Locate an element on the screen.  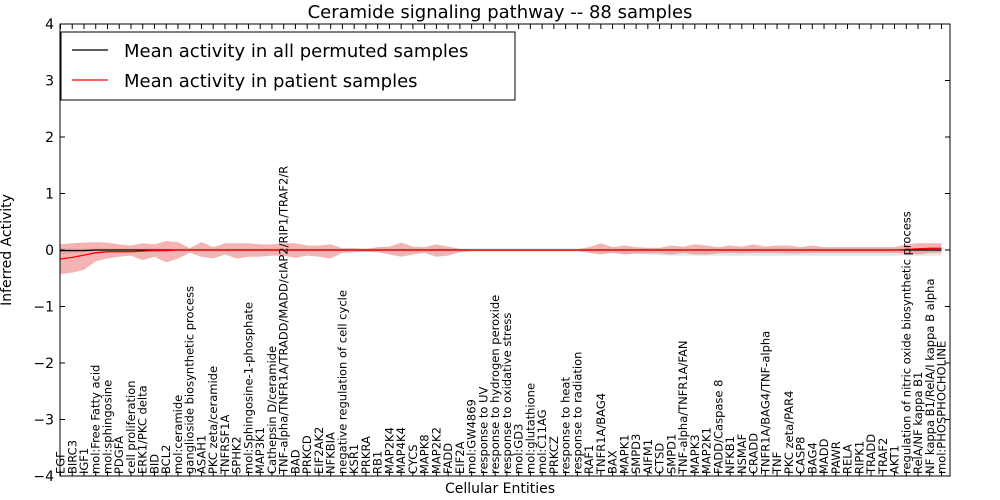
x-tick-label: RelA/NF kappa B1 is located at coordinates (918, 423).